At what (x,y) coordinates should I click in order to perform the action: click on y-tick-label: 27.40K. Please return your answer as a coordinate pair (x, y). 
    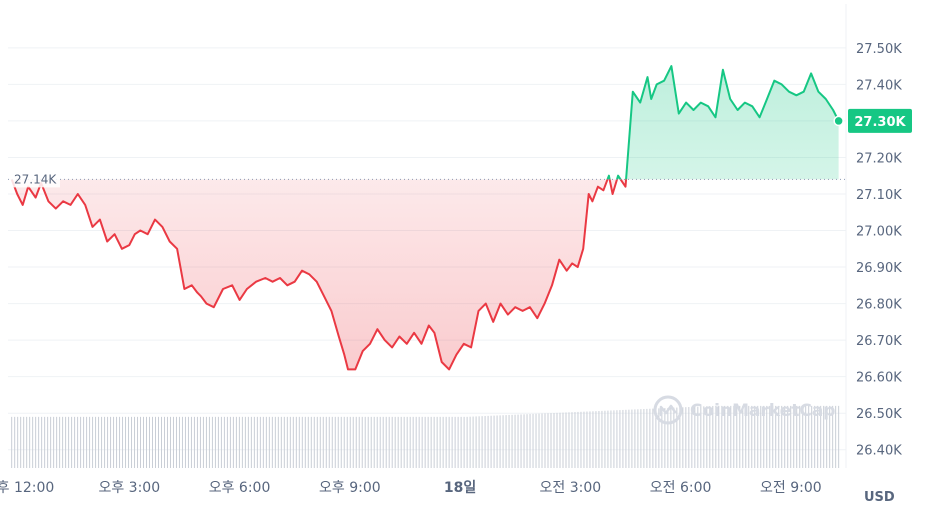
    Looking at the image, I should click on (879, 85).